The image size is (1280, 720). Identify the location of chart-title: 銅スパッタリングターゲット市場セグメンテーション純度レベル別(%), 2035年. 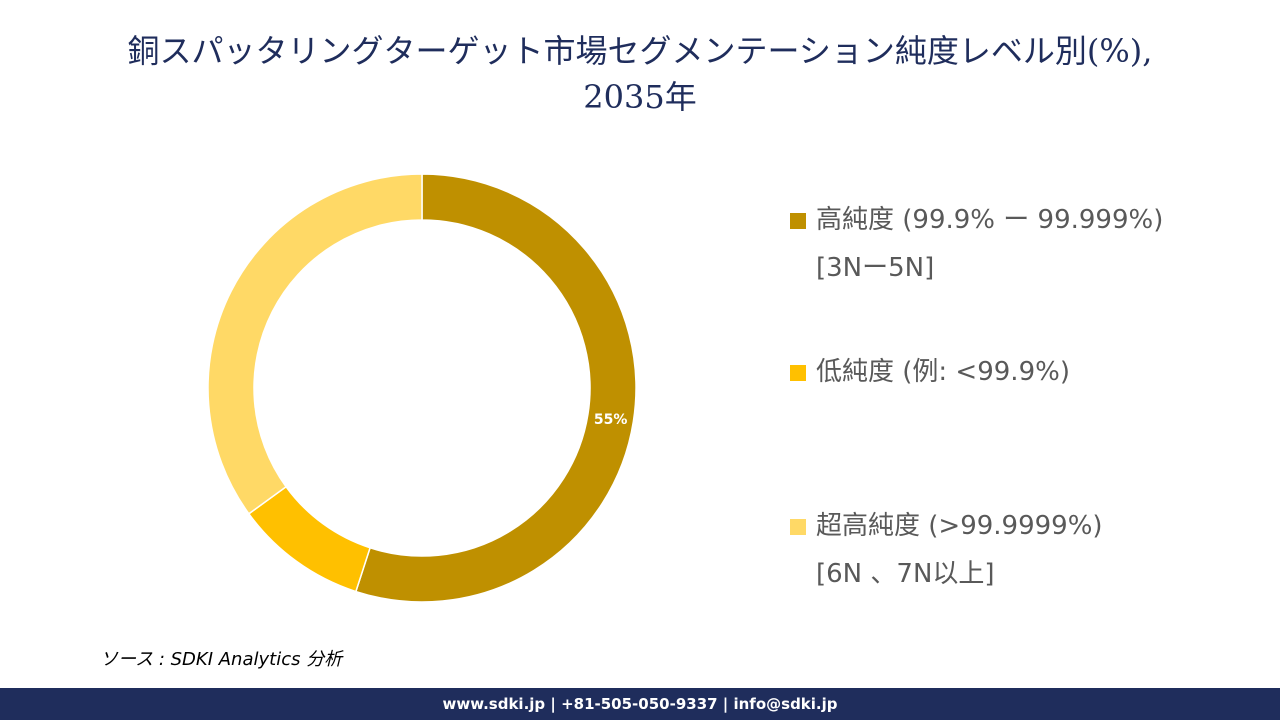
(640, 74).